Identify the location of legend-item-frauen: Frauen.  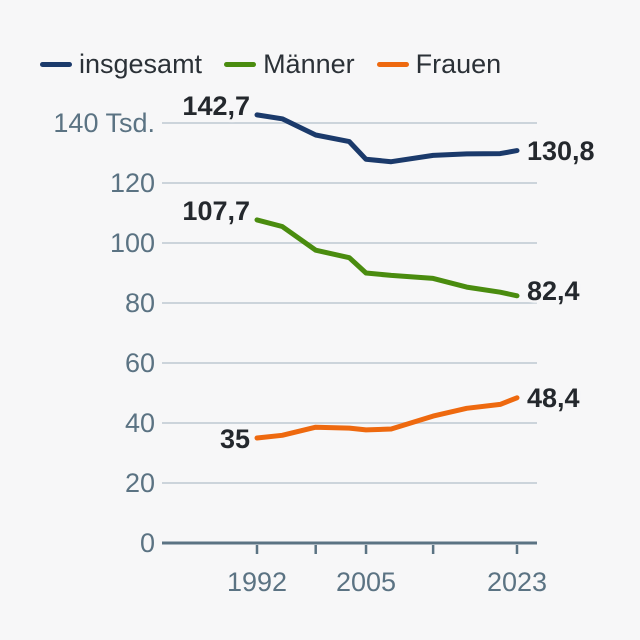
(439, 63).